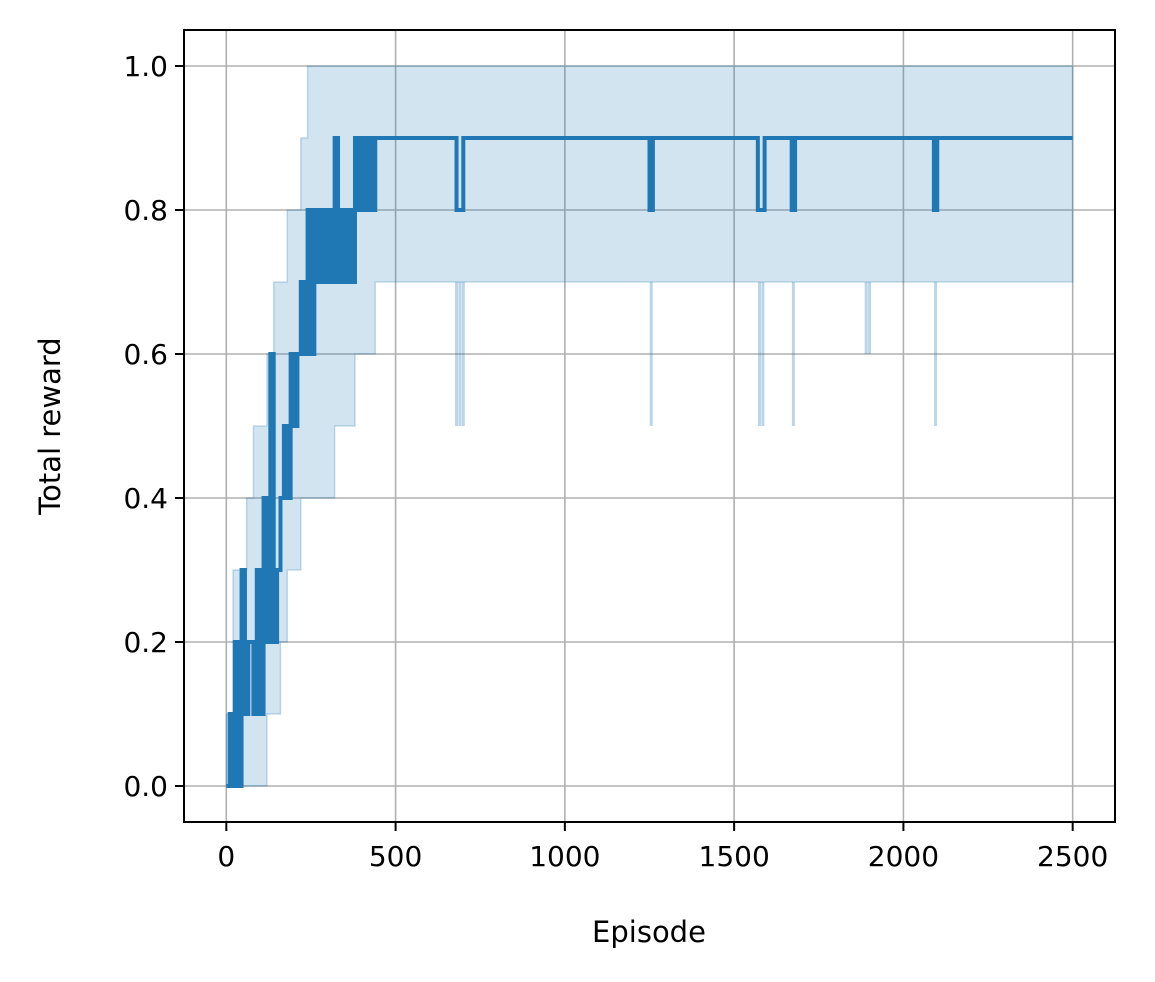 This screenshot has height=982, width=1155. What do you see at coordinates (662, 847) in the screenshot?
I see `x-axis-ticks: 0 500 1000 1500 2000 2500` at bounding box center [662, 847].